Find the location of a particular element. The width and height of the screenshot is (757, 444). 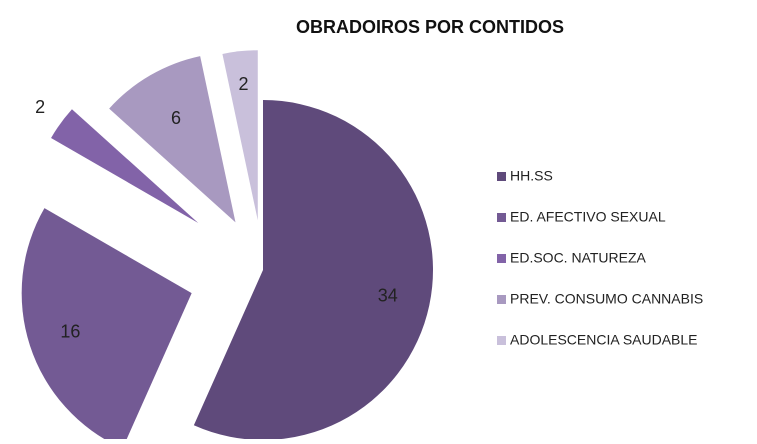

legend-label: ED.SOC. NATUREZA is located at coordinates (578, 258).